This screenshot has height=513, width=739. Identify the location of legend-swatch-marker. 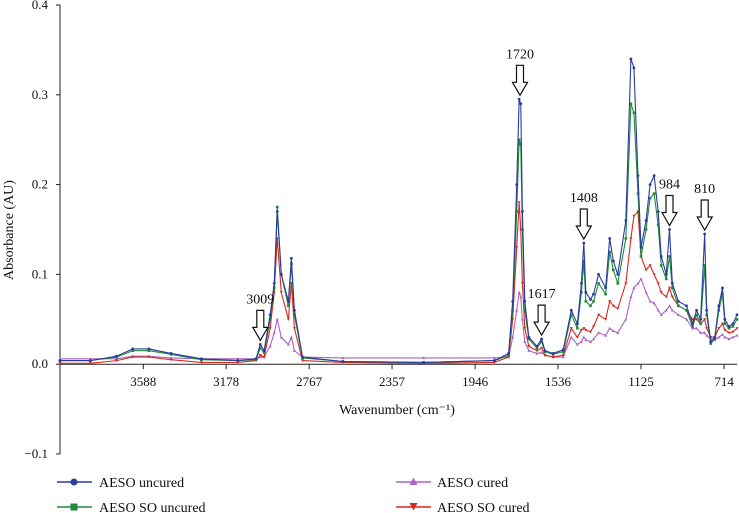
(74, 482).